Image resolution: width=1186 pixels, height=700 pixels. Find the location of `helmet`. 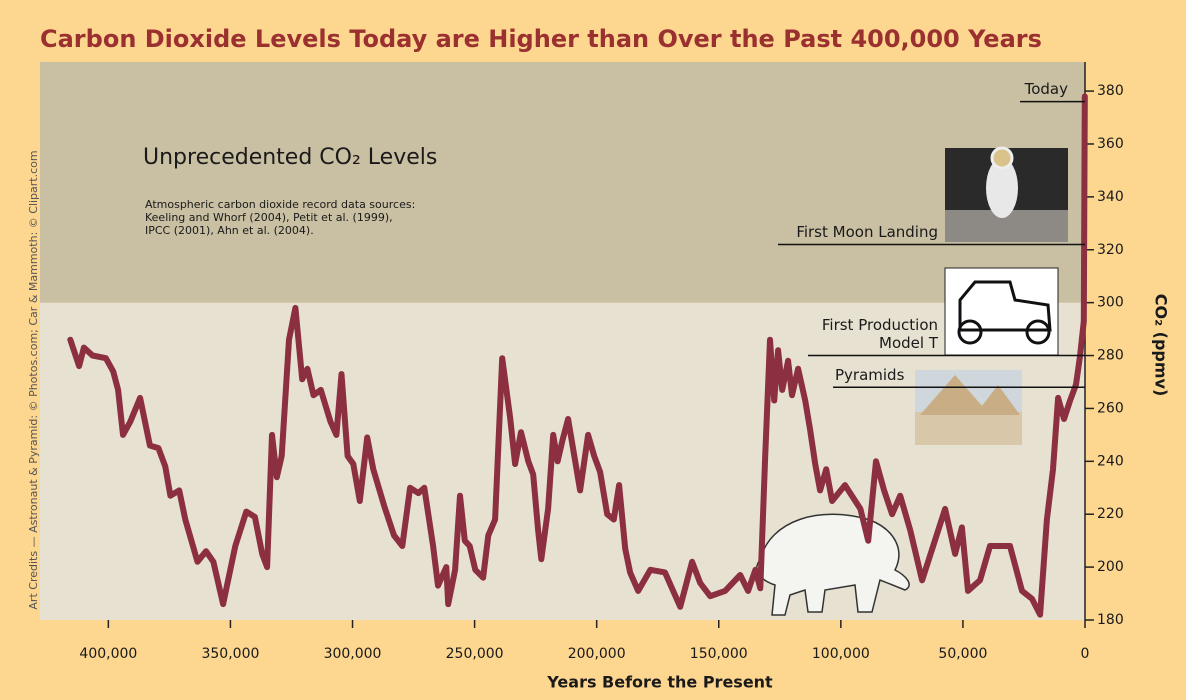

helmet is located at coordinates (1002, 158).